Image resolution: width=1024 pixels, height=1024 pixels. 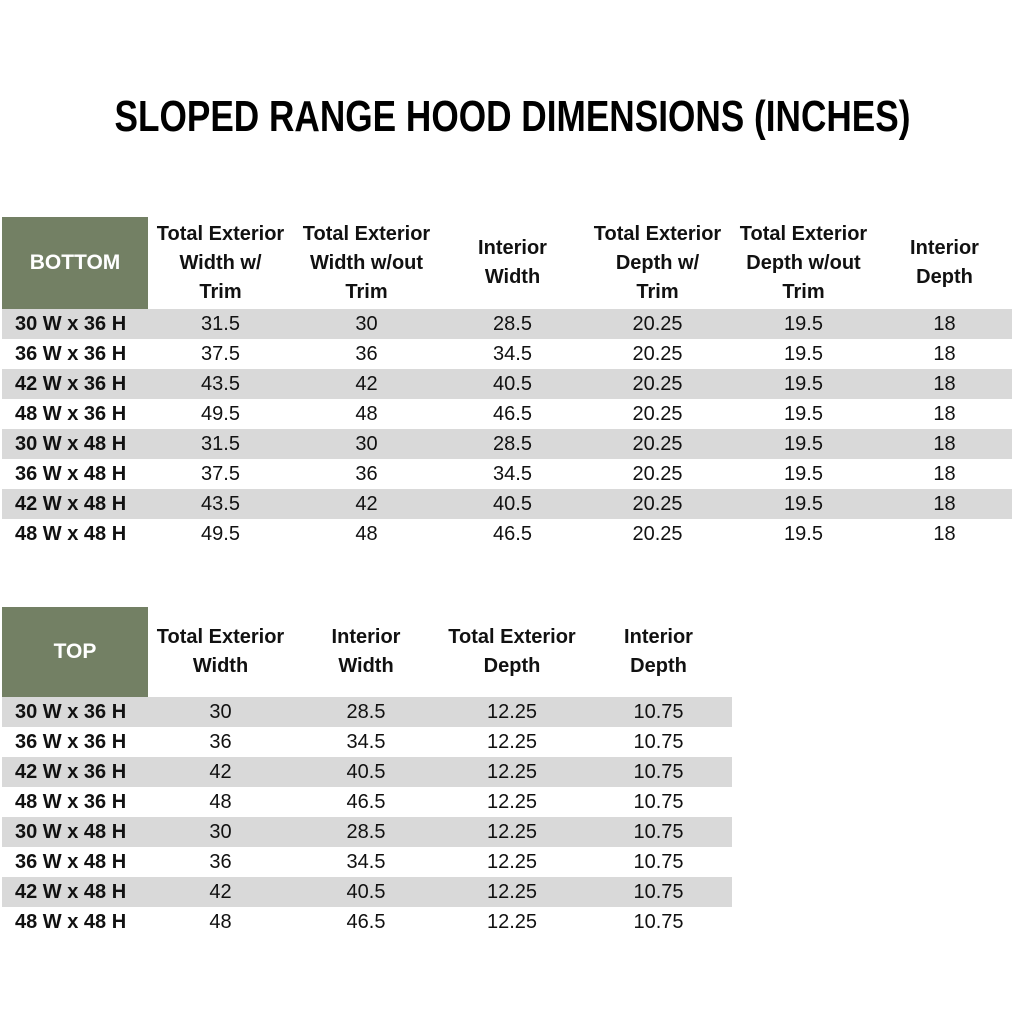 I want to click on row-label: 48 W x 48 H, so click(x=71, y=922).